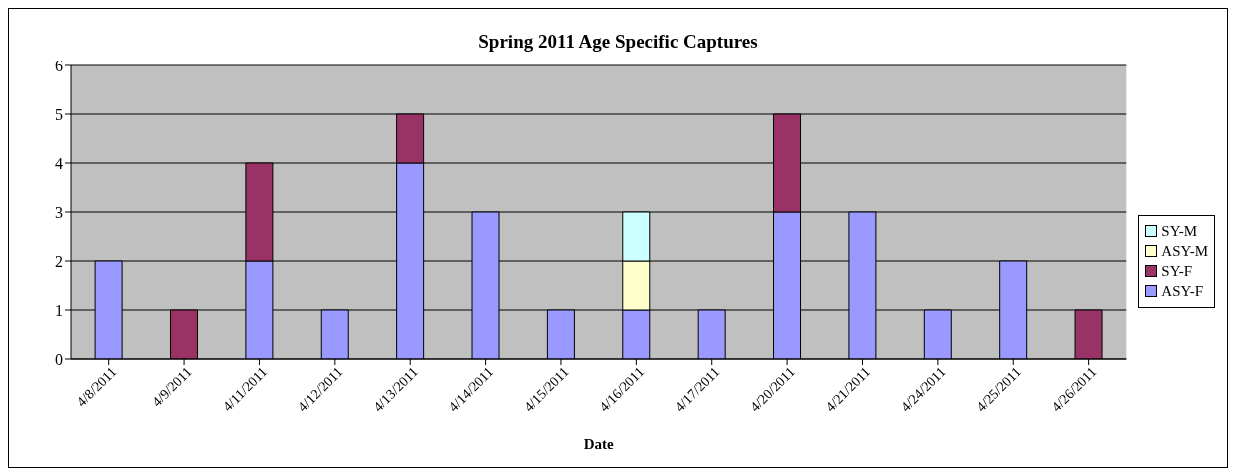 The width and height of the screenshot is (1236, 471). Describe the element at coordinates (59, 212) in the screenshot. I see `y-tick-label: 3` at that location.